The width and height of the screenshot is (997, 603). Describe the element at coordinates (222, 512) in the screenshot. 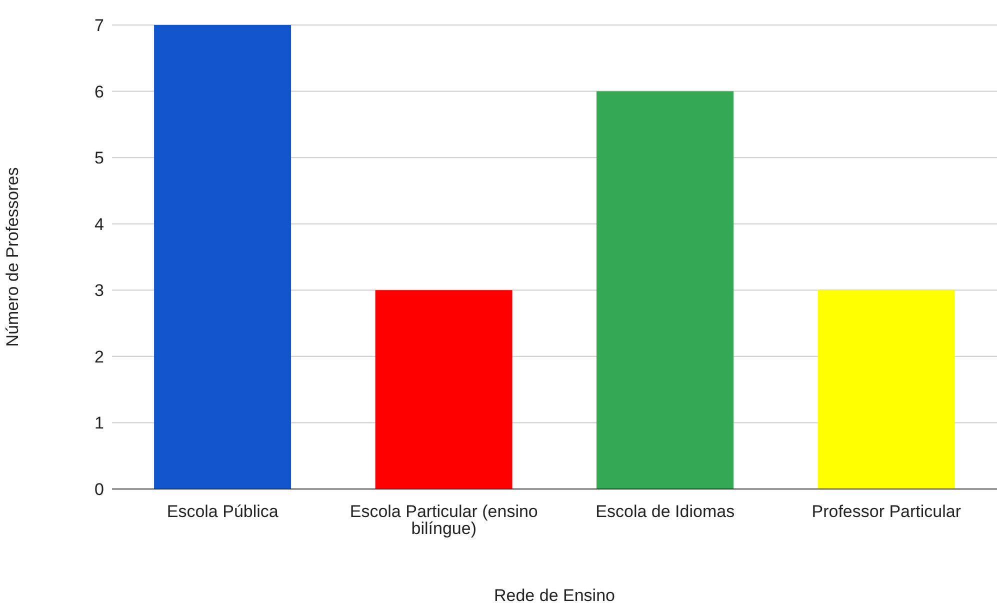

I see `x-tick-label: Escola Pública` at that location.